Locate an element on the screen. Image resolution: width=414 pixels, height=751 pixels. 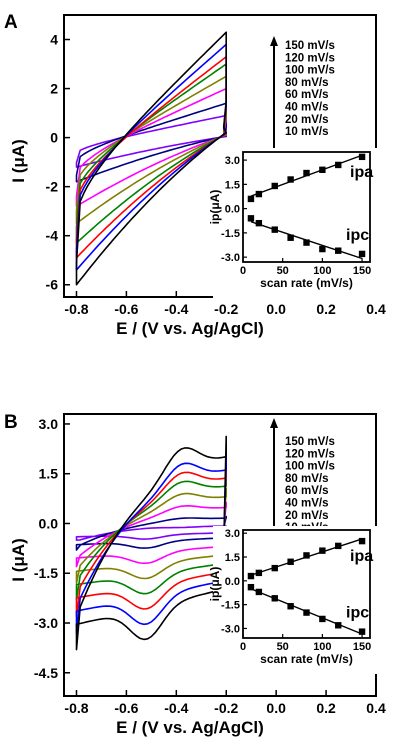
legend-entry: 60 mV/s is located at coordinates (306, 491).